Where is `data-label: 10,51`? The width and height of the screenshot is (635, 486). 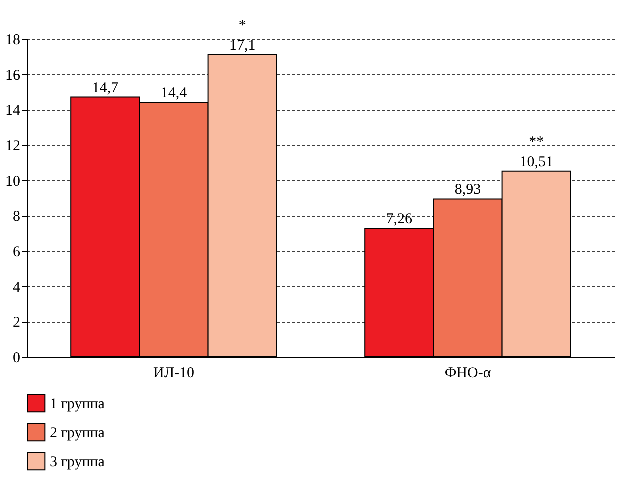
data-label: 10,51 is located at coordinates (537, 162).